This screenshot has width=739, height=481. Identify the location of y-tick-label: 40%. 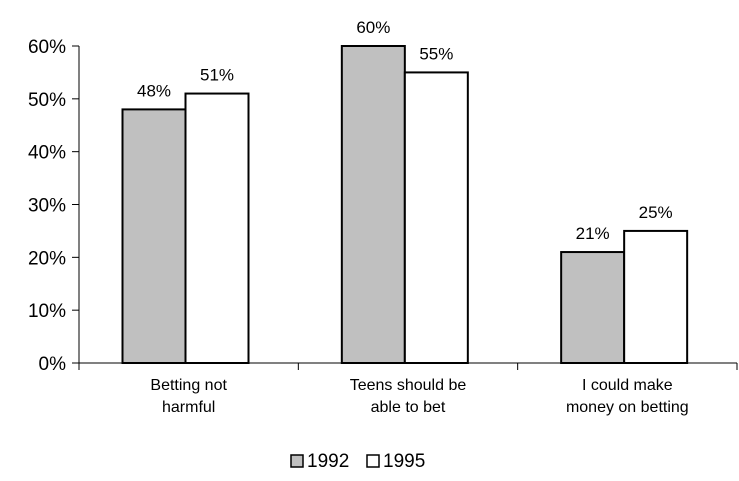
(47, 153).